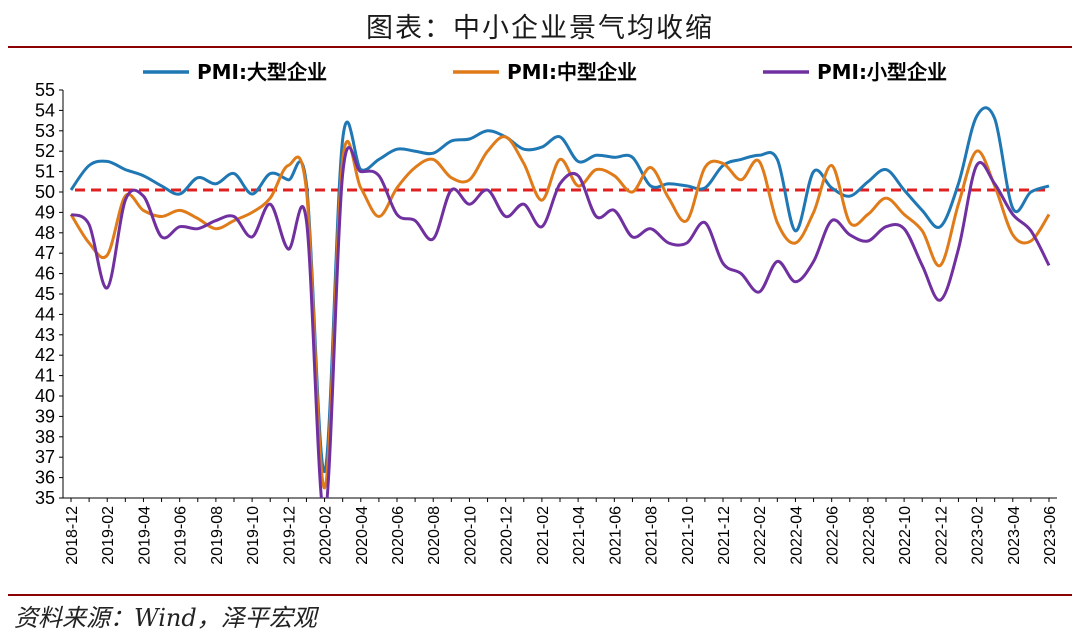  I want to click on x-tick-label: 2019-04, so click(144, 535).